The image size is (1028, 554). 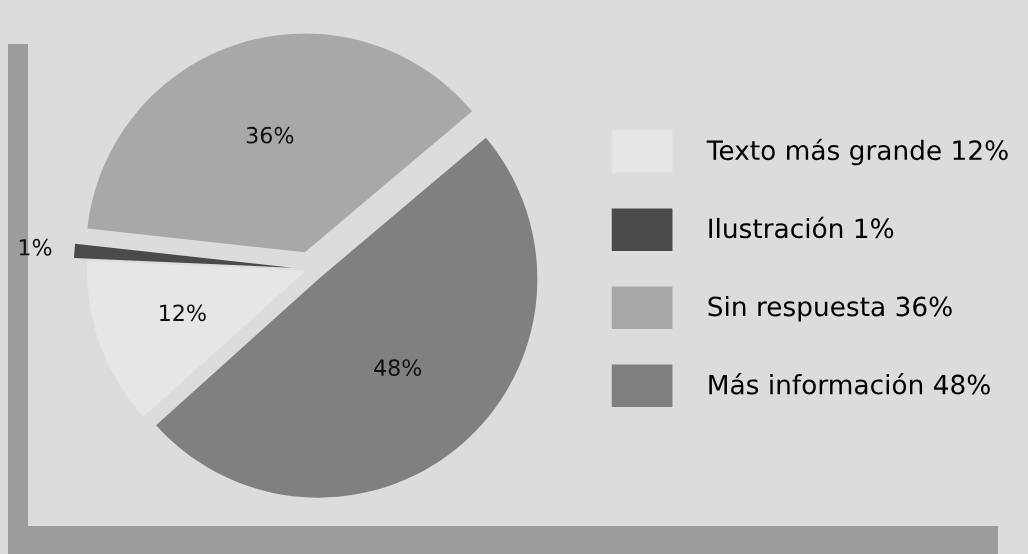 What do you see at coordinates (849, 384) in the screenshot?
I see `legend-label: Más información 48%` at bounding box center [849, 384].